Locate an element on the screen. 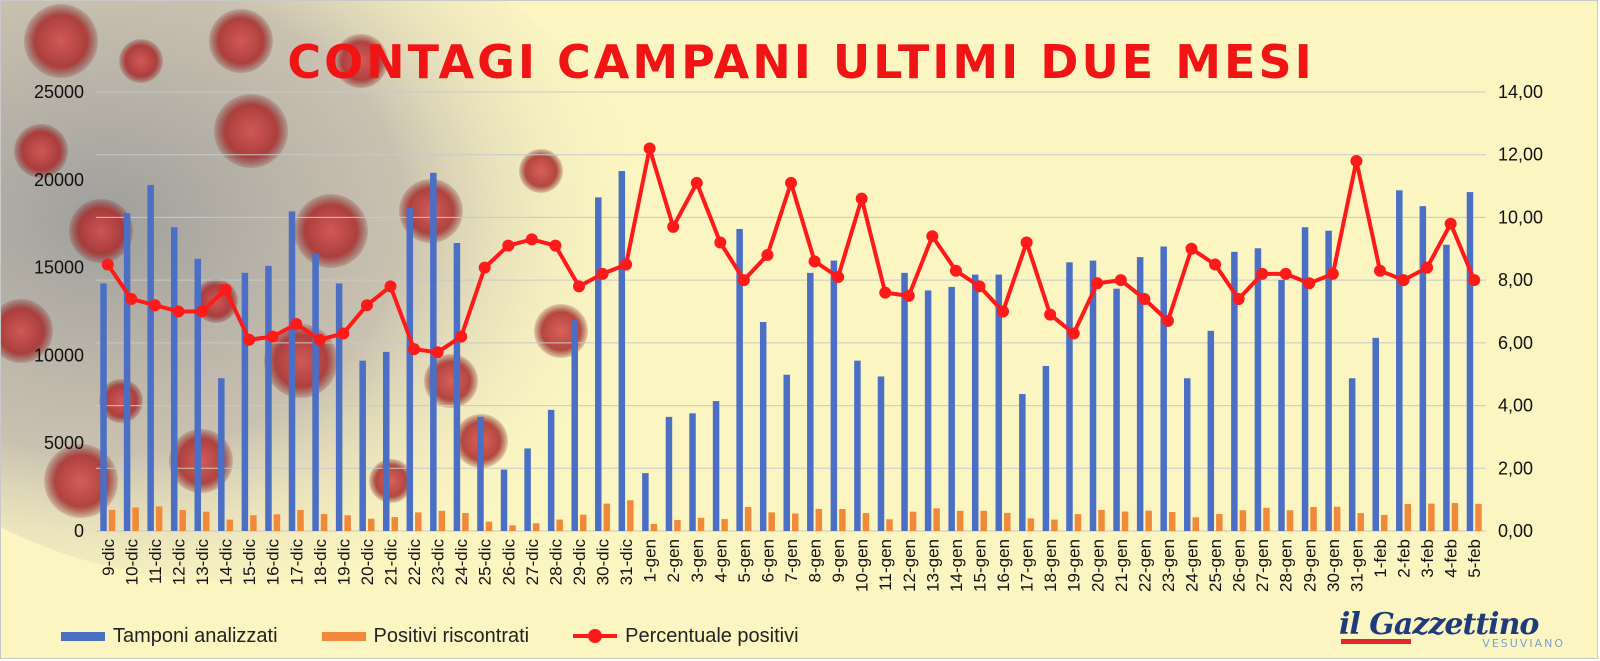 The width and height of the screenshot is (1600, 661). y-right-tick-label: 4,00 is located at coordinates (1515, 406).